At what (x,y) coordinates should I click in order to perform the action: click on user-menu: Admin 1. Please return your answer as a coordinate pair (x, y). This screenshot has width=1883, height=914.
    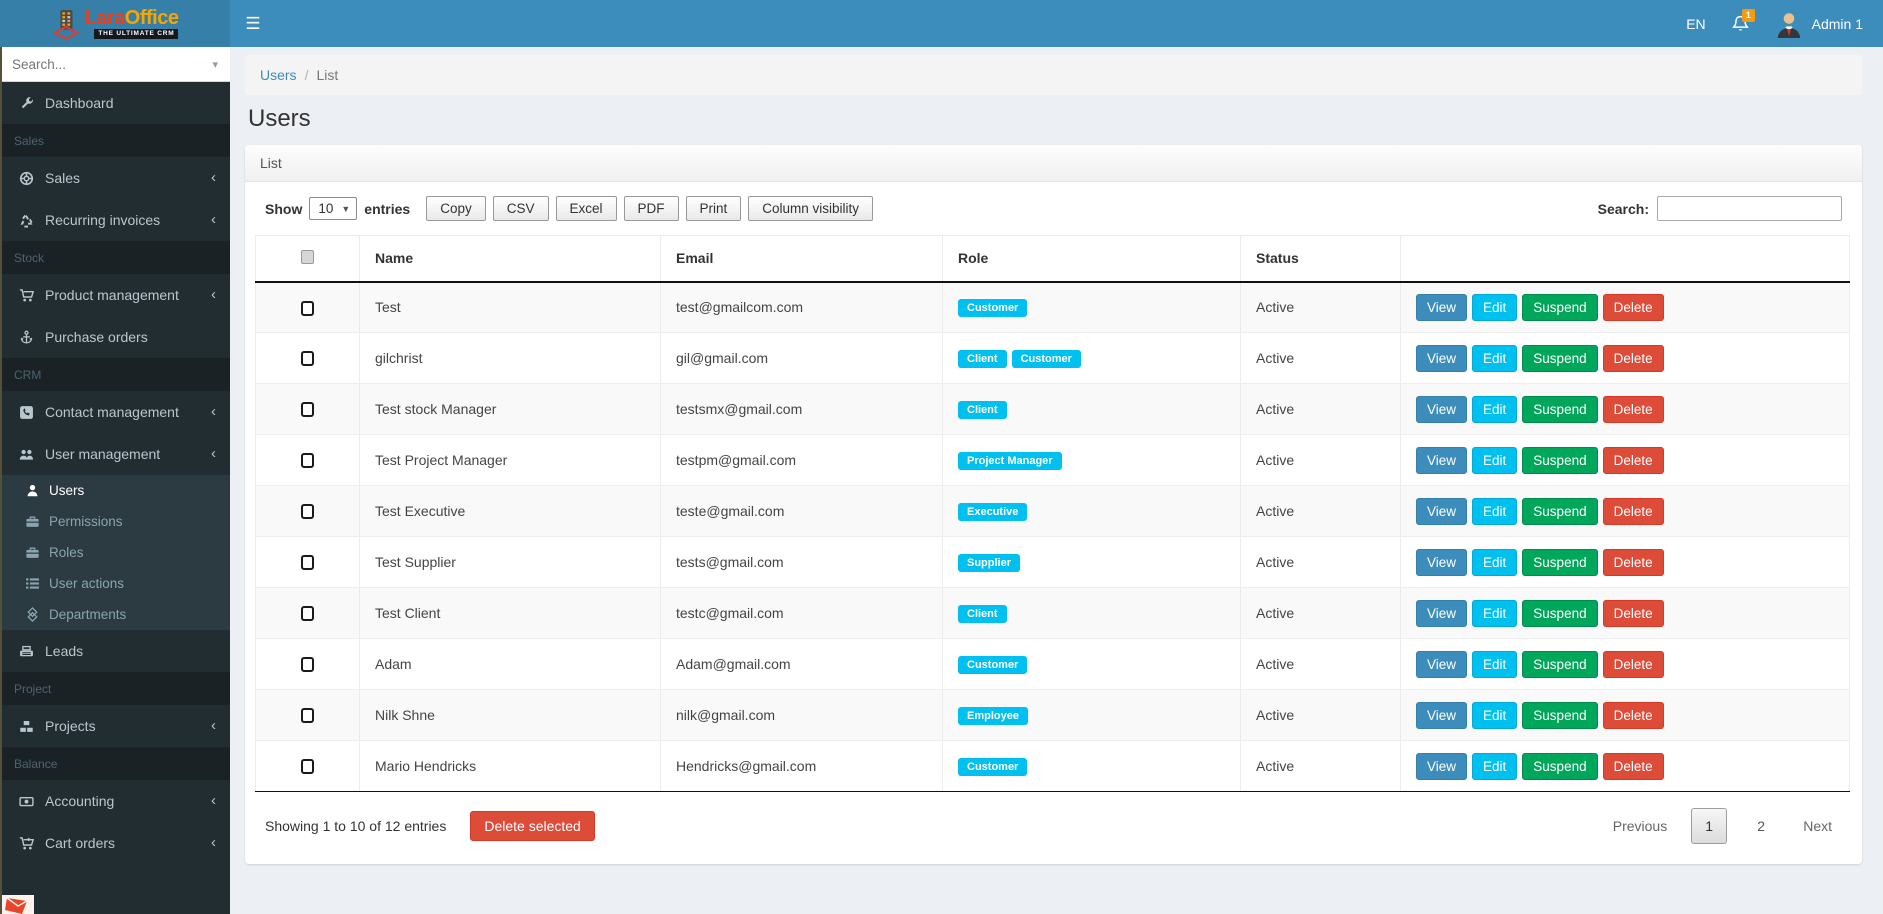
    Looking at the image, I should click on (1819, 24).